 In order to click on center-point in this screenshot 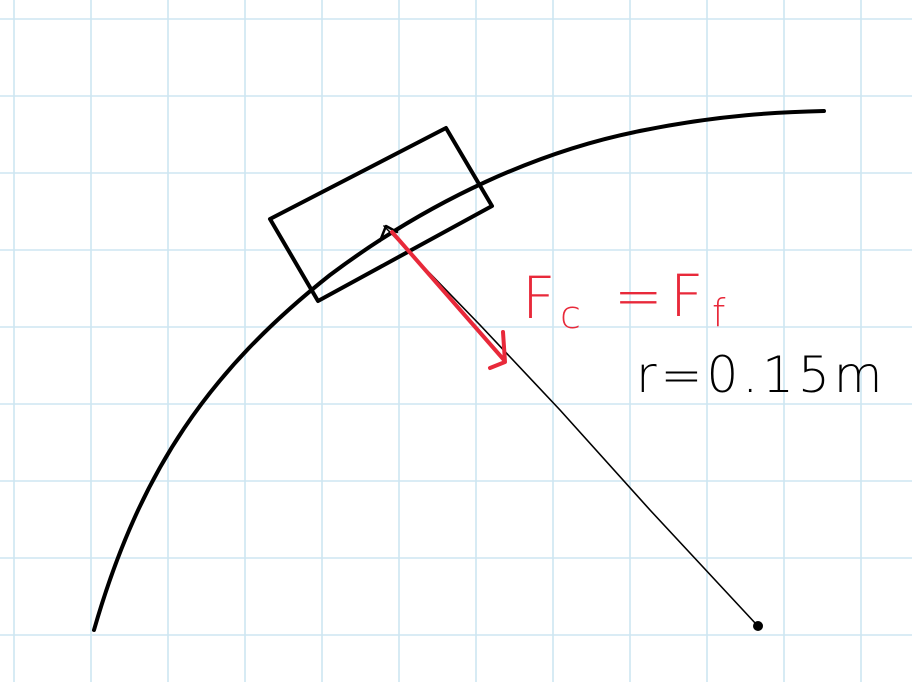, I will do `click(758, 626)`.